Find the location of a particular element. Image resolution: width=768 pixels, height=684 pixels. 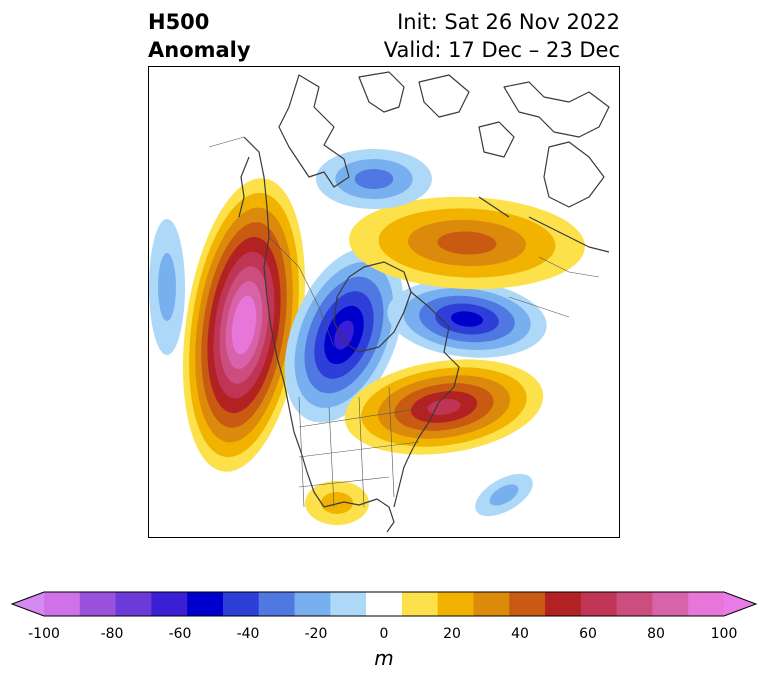

colorbar-tick-label: 60 is located at coordinates (588, 634).